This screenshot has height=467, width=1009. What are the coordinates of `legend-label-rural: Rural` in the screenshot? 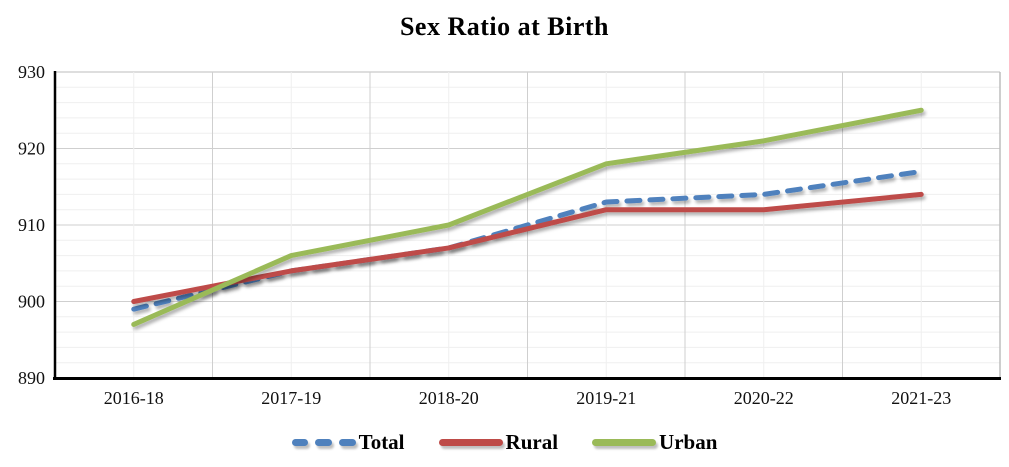 It's located at (532, 442).